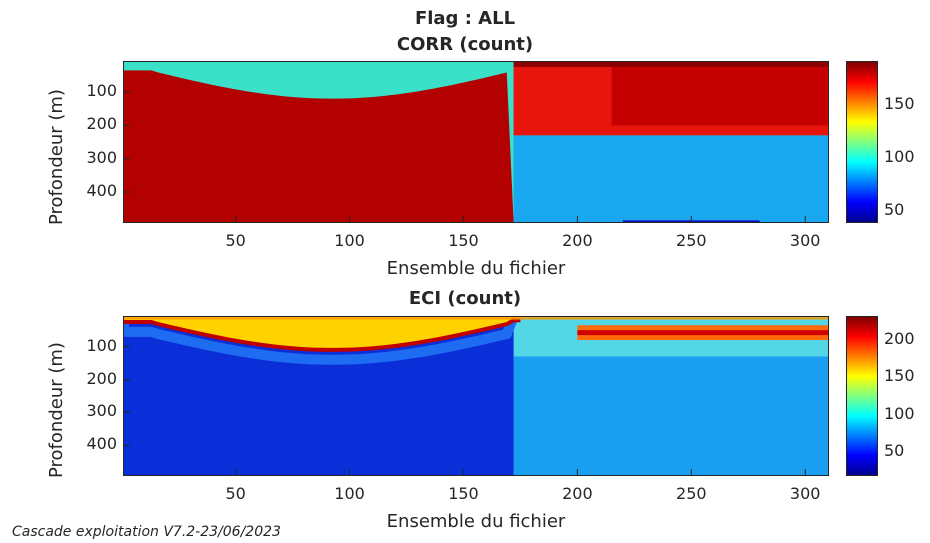  What do you see at coordinates (146, 532) in the screenshot?
I see `footer-version: Cascade exploitation V7.2-23/06/2023` at bounding box center [146, 532].